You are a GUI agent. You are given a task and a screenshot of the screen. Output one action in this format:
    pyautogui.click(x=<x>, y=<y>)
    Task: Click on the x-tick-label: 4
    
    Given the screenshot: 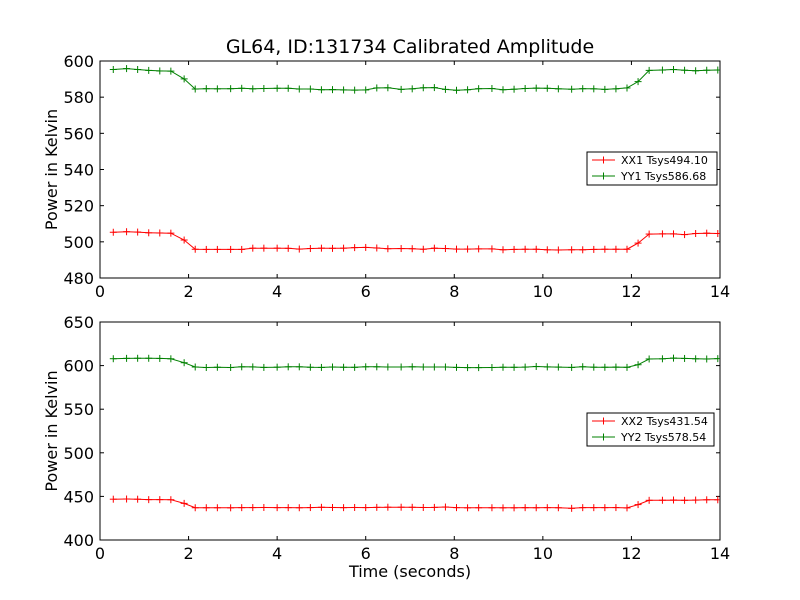 What is the action you would take?
    pyautogui.click(x=277, y=553)
    